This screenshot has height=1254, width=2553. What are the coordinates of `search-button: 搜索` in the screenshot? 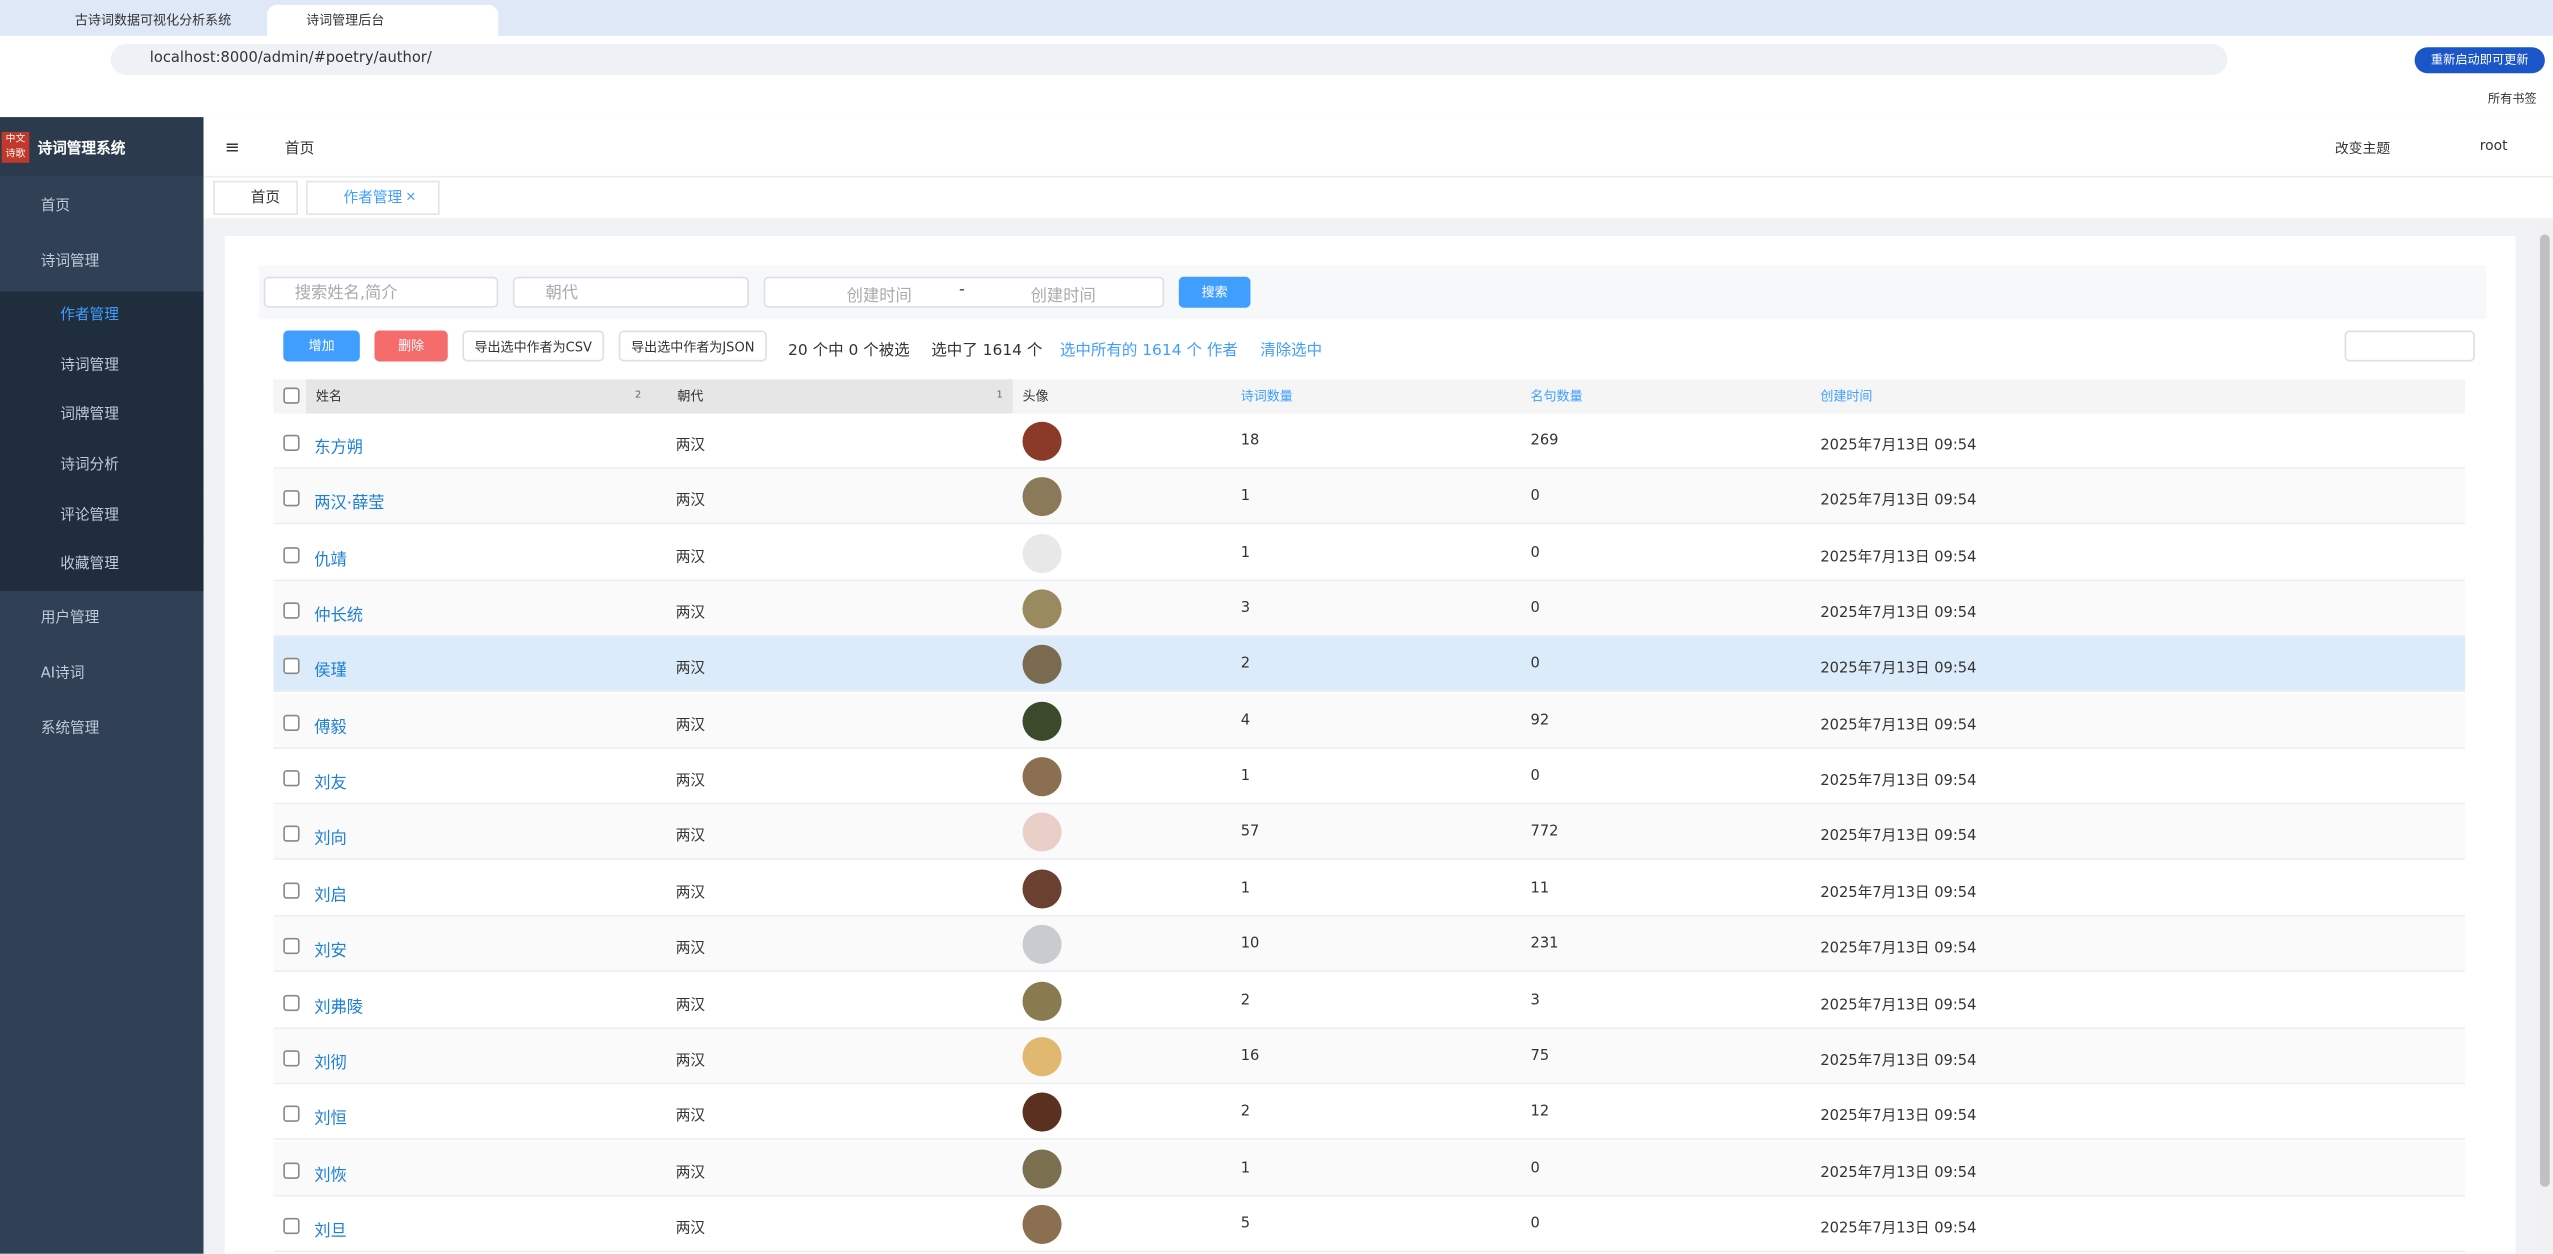 It's located at (1214, 292).